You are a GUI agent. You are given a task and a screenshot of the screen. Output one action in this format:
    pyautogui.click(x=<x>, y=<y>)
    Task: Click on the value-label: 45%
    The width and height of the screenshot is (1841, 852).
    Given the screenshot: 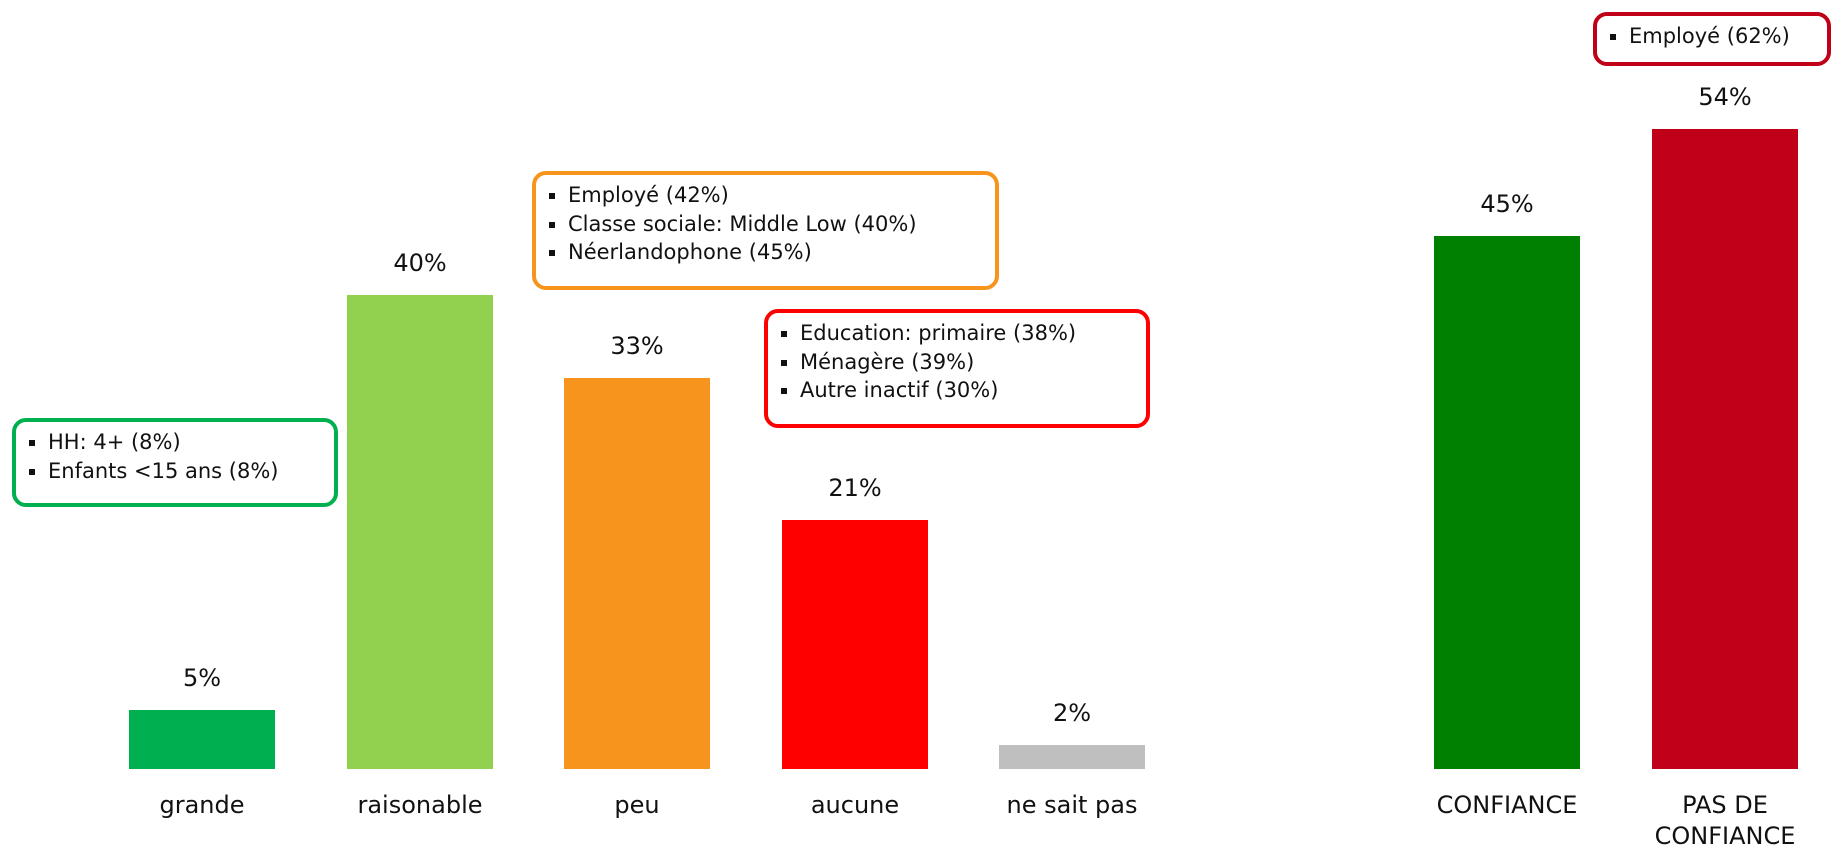 What is the action you would take?
    pyautogui.click(x=1507, y=203)
    